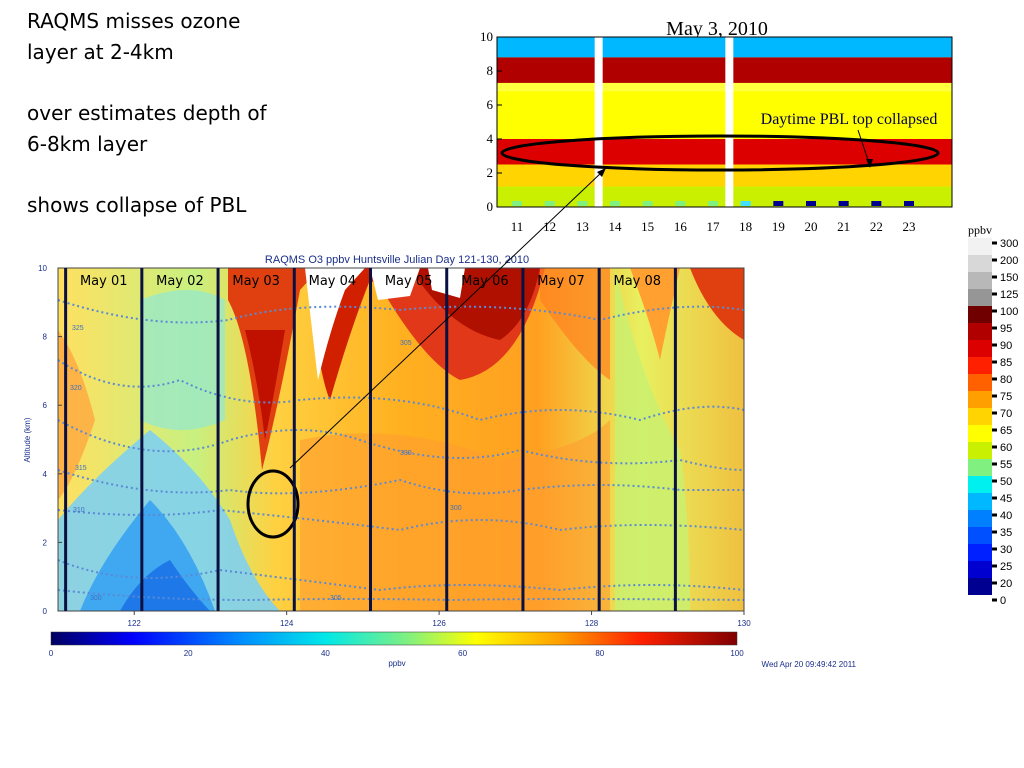 This screenshot has width=1024, height=768. What do you see at coordinates (1006, 584) in the screenshot?
I see `legend-label: 20` at bounding box center [1006, 584].